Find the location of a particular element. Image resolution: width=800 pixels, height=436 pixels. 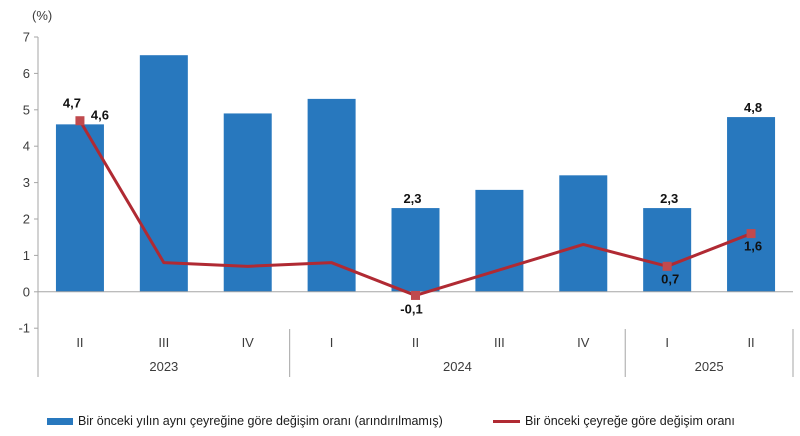

y-tick-label: 4 is located at coordinates (26, 146).